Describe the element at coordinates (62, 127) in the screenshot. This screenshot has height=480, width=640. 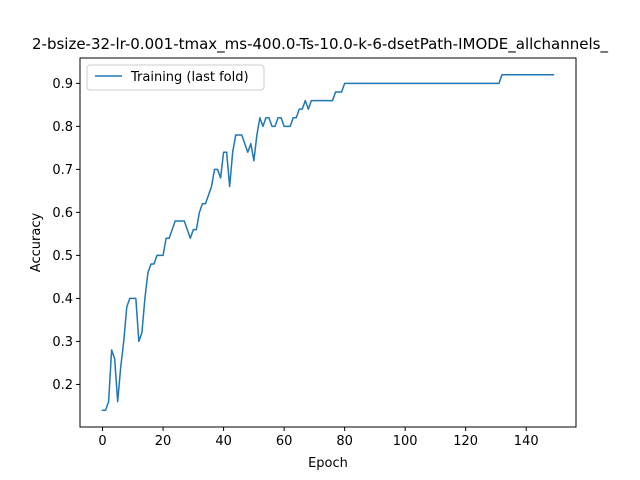
I see `y-tick-label: 0.8` at that location.